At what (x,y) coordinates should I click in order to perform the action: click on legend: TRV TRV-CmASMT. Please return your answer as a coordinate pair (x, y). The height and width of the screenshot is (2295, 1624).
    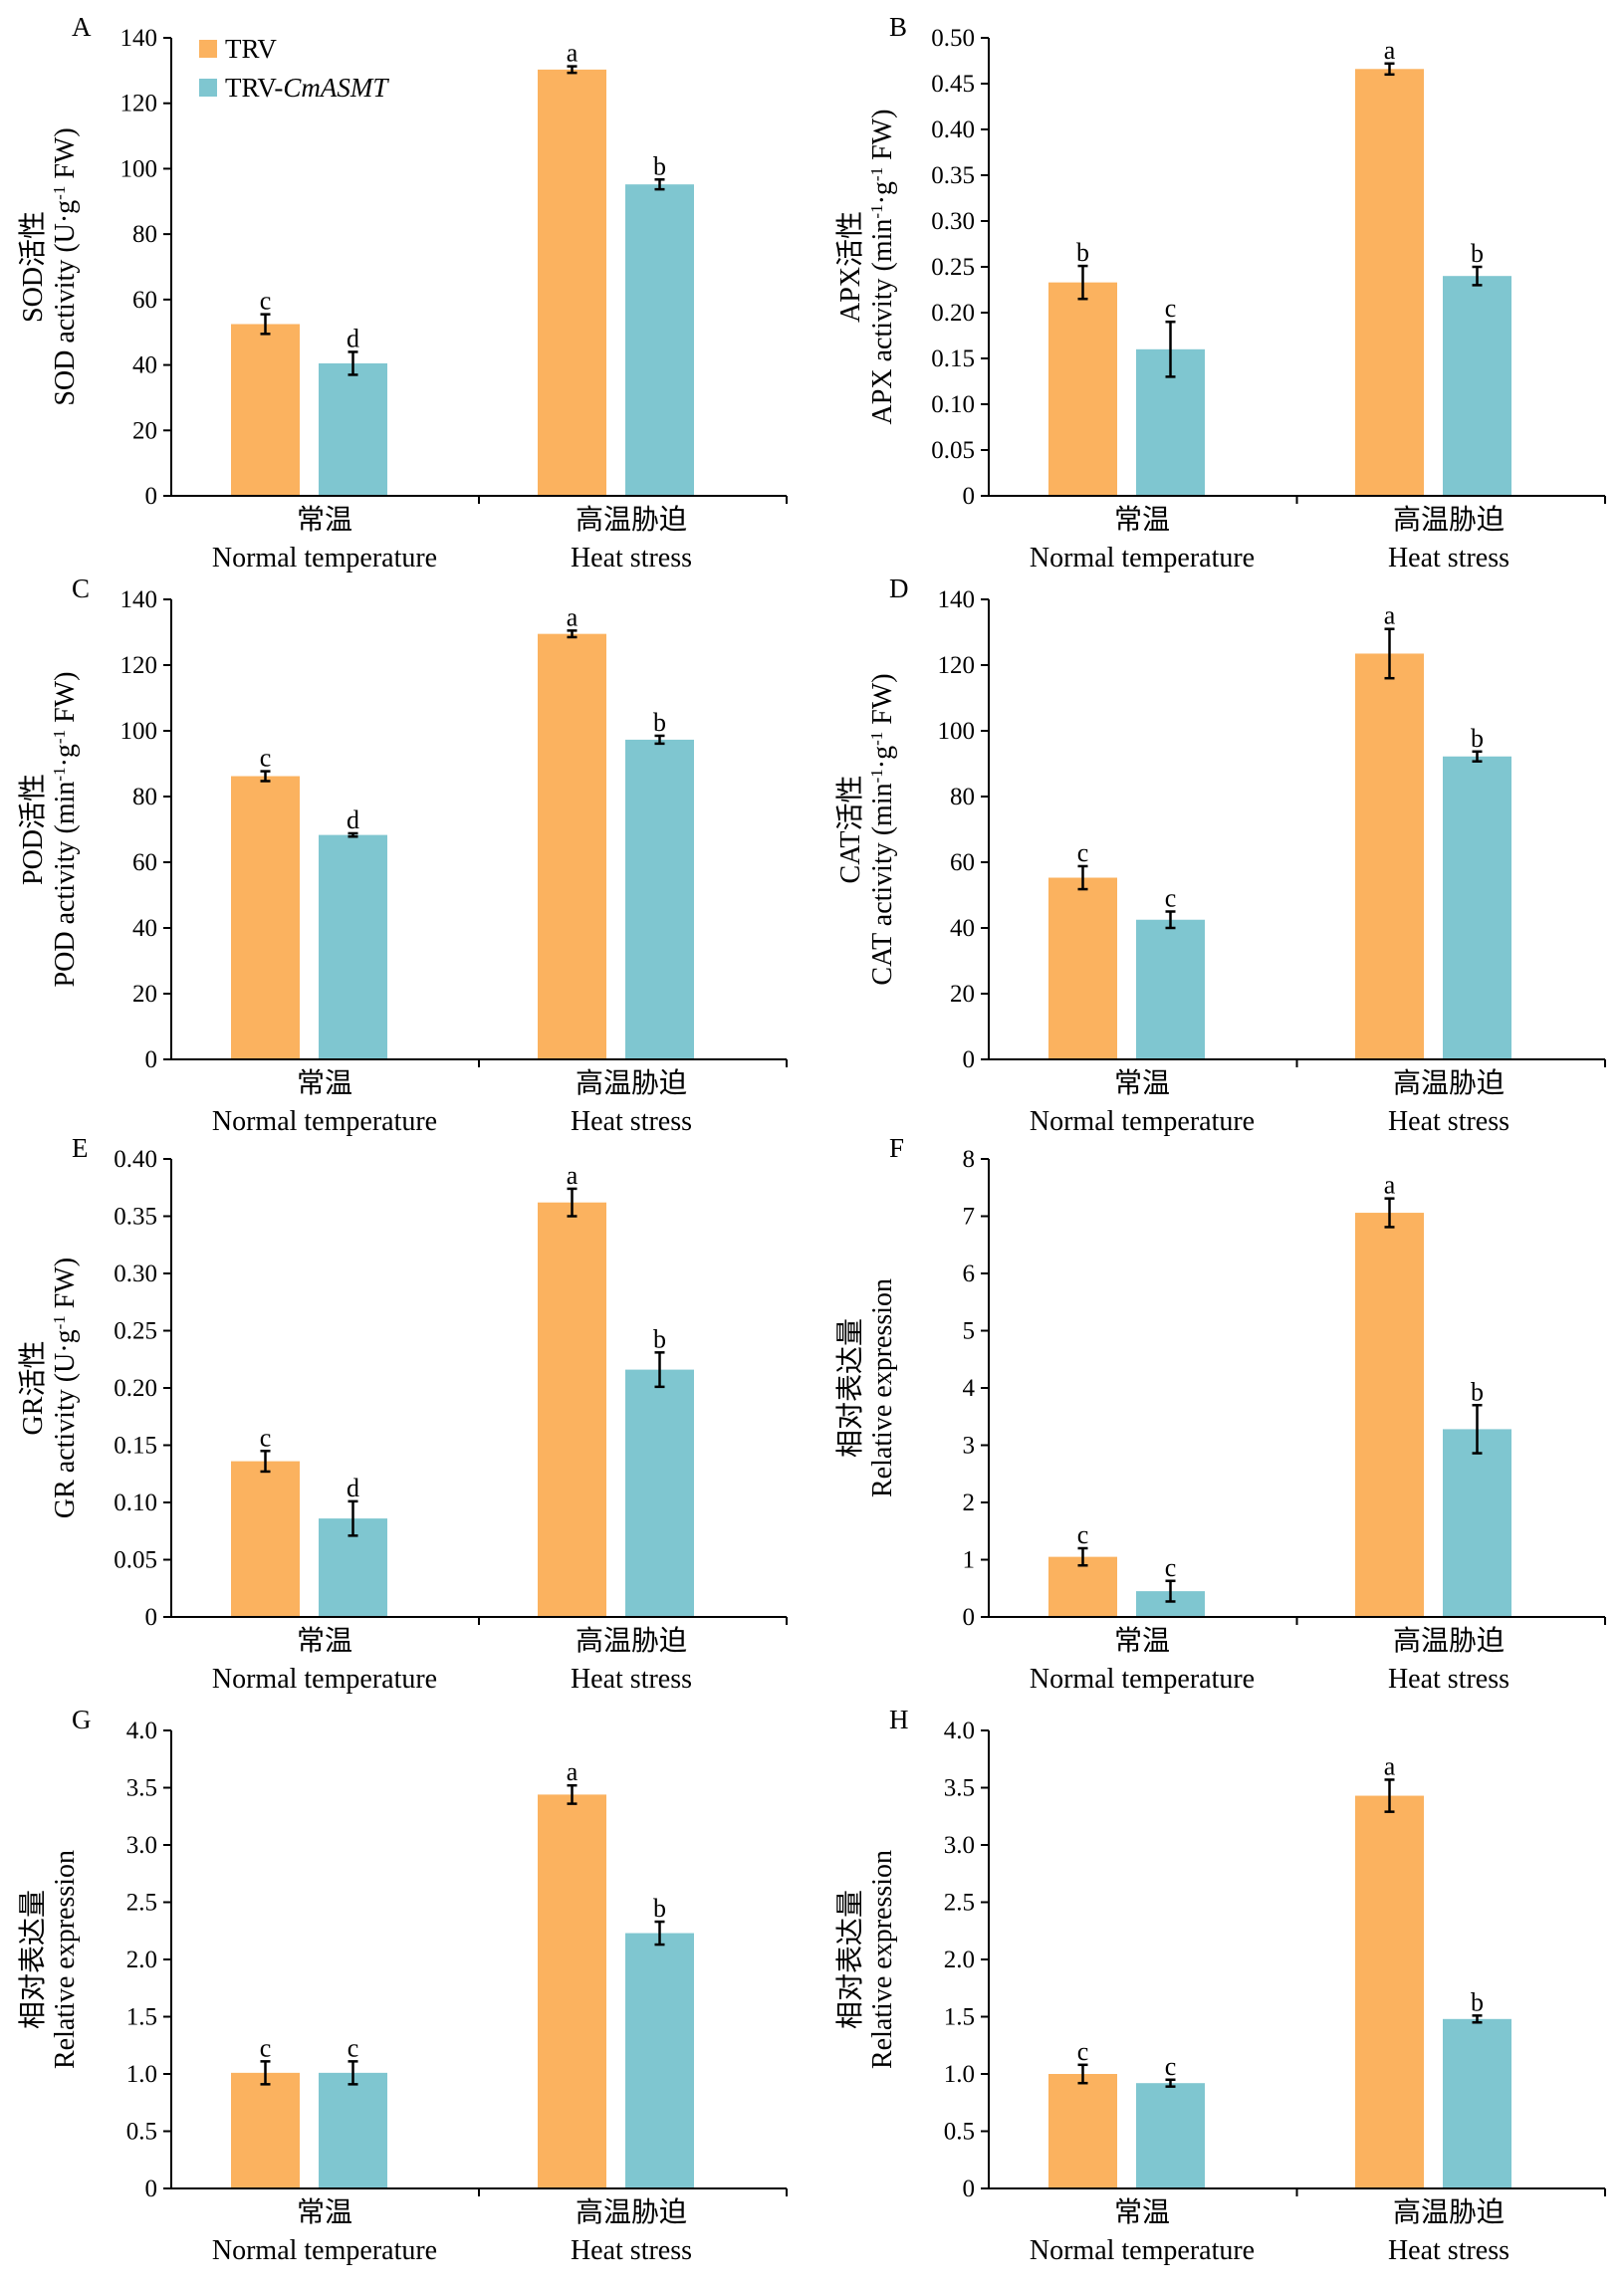
    Looking at the image, I should click on (294, 68).